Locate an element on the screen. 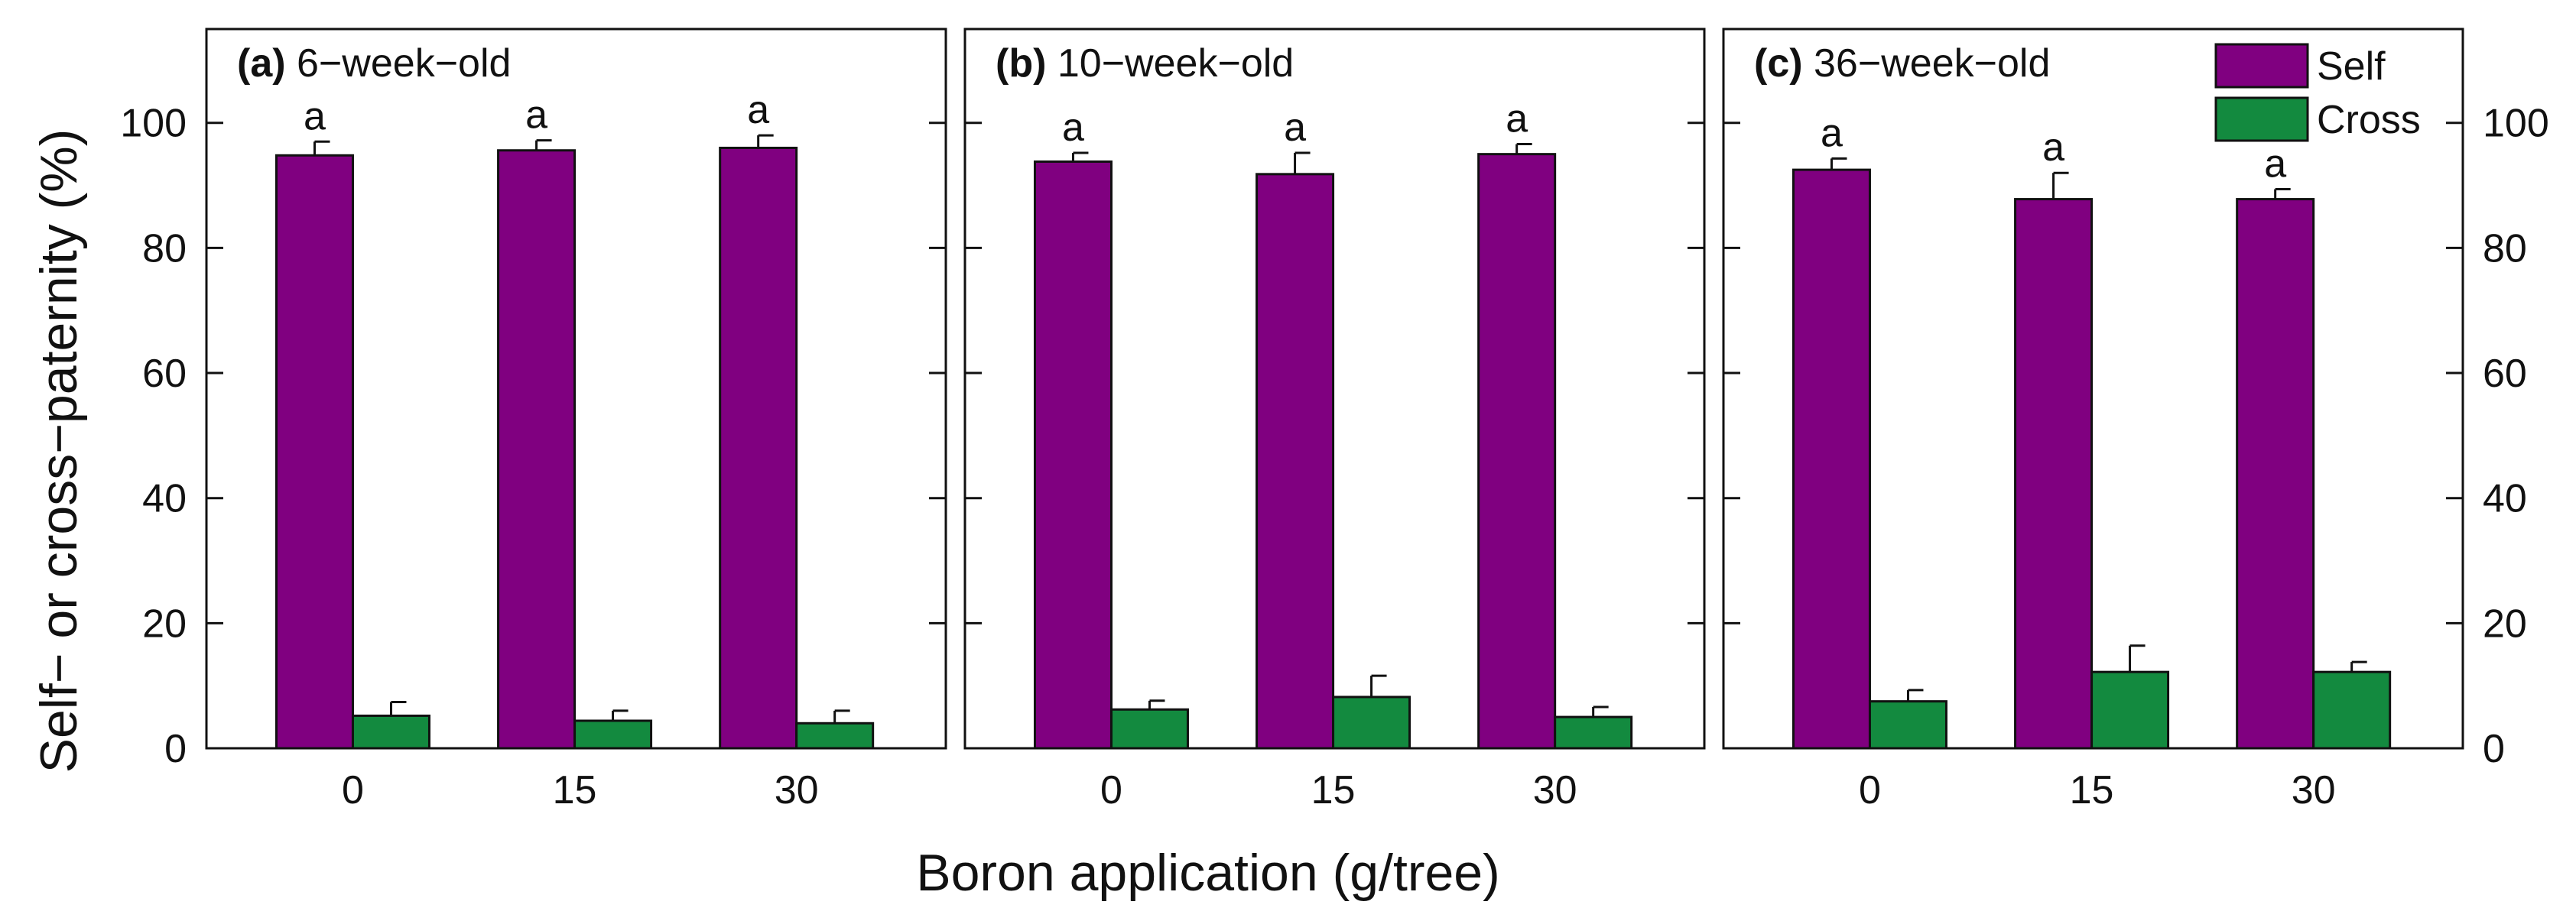 The height and width of the screenshot is (921, 2576). panel-title: (a) 6−week−old is located at coordinates (374, 63).